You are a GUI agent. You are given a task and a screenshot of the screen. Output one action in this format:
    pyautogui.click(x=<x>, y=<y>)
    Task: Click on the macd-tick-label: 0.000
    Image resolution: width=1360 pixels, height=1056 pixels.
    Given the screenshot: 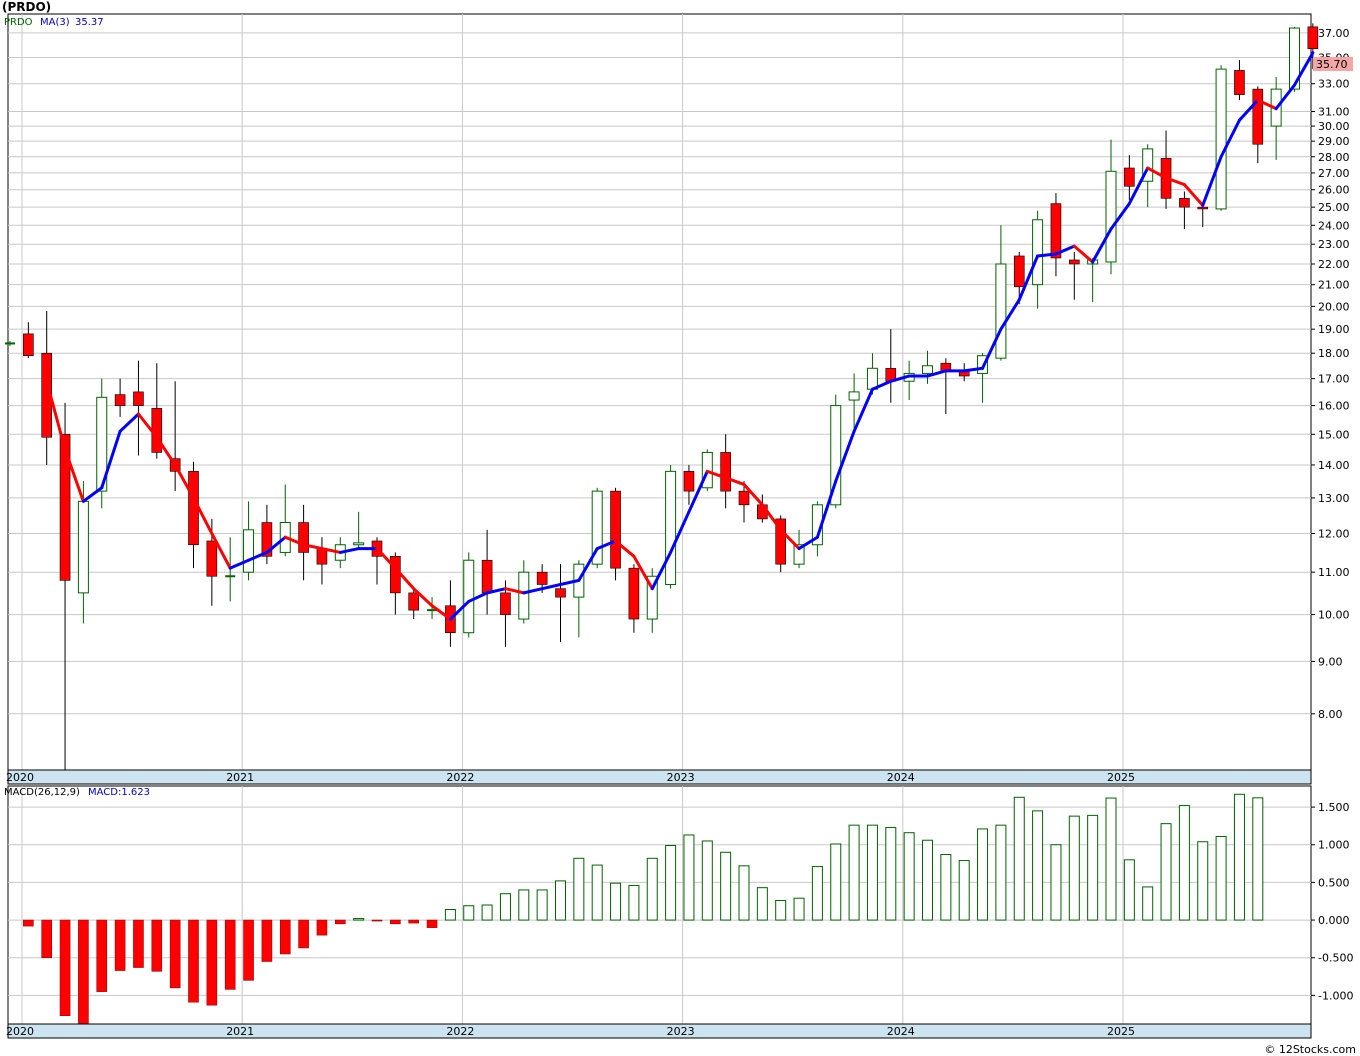 What is the action you would take?
    pyautogui.click(x=1334, y=920)
    